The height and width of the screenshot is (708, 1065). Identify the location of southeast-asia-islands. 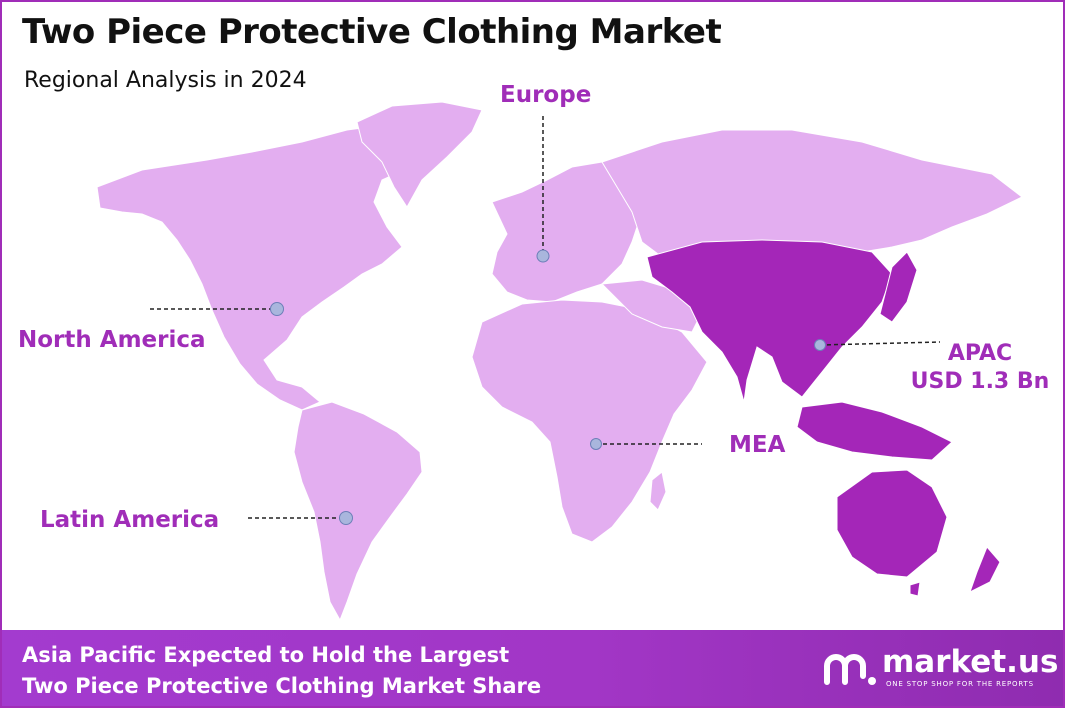
(874, 431).